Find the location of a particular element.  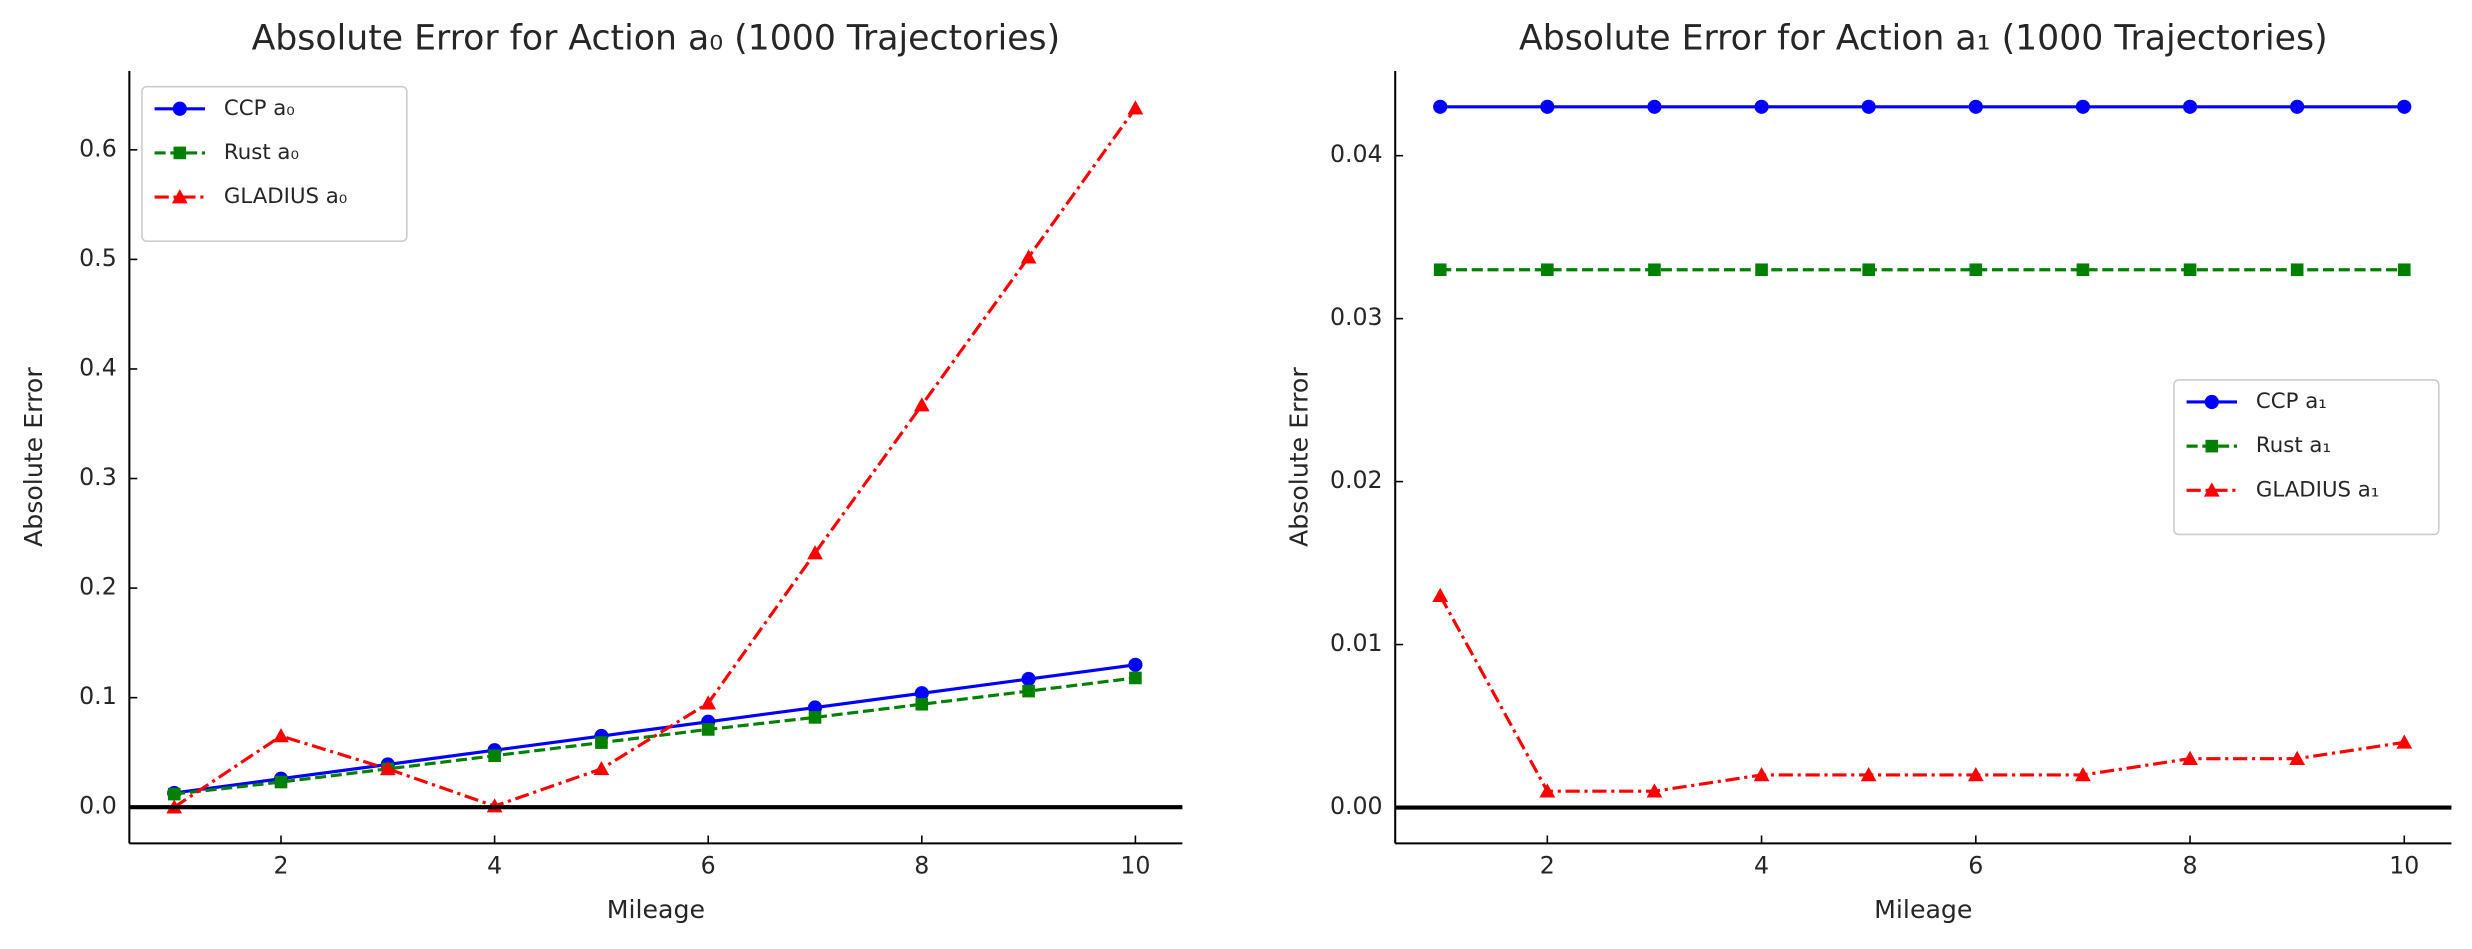

y-tick-label: 0.0 is located at coordinates (98, 806).